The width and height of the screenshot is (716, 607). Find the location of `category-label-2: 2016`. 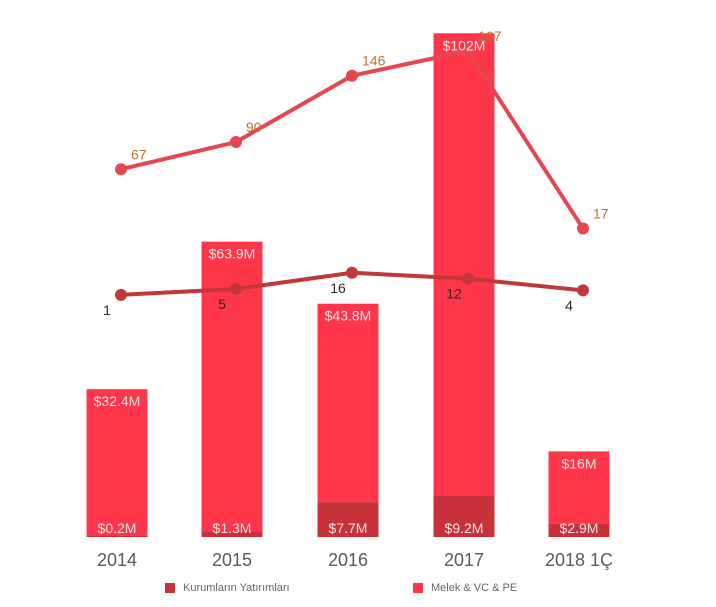

category-label-2: 2016 is located at coordinates (348, 560).